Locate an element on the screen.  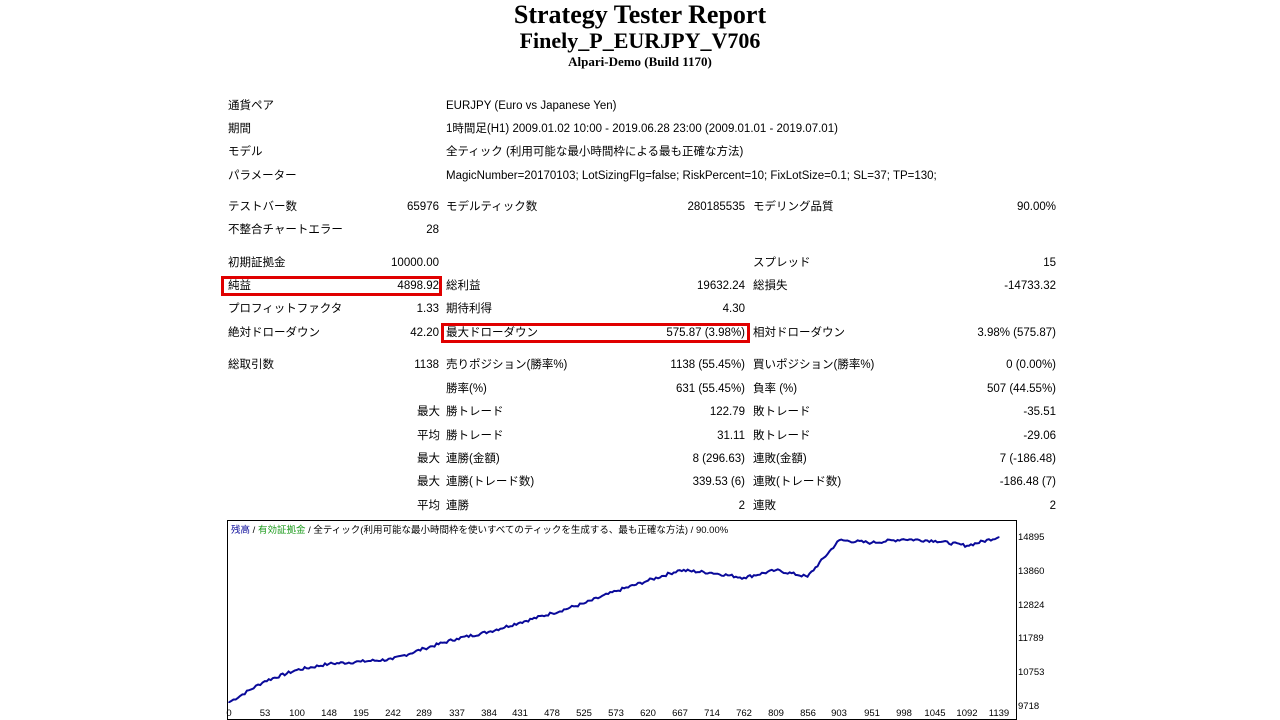
report-title: Strategy Tester Report is located at coordinates (640, 14).